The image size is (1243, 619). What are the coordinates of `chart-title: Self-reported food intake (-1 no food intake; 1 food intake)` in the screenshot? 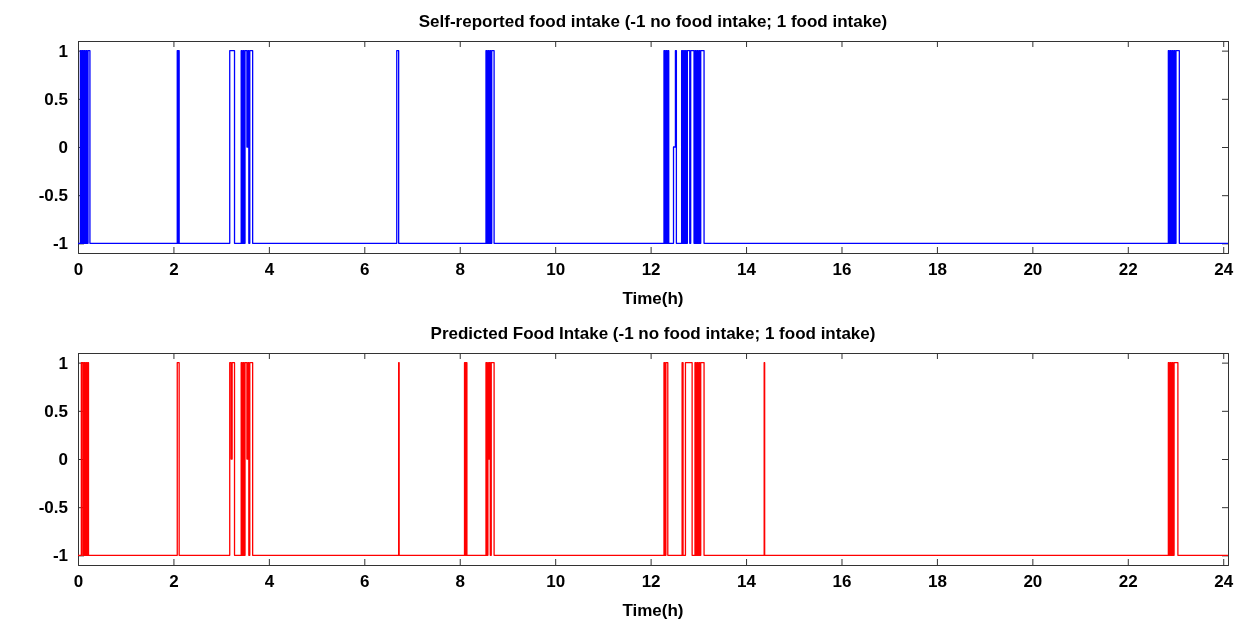 It's located at (653, 21).